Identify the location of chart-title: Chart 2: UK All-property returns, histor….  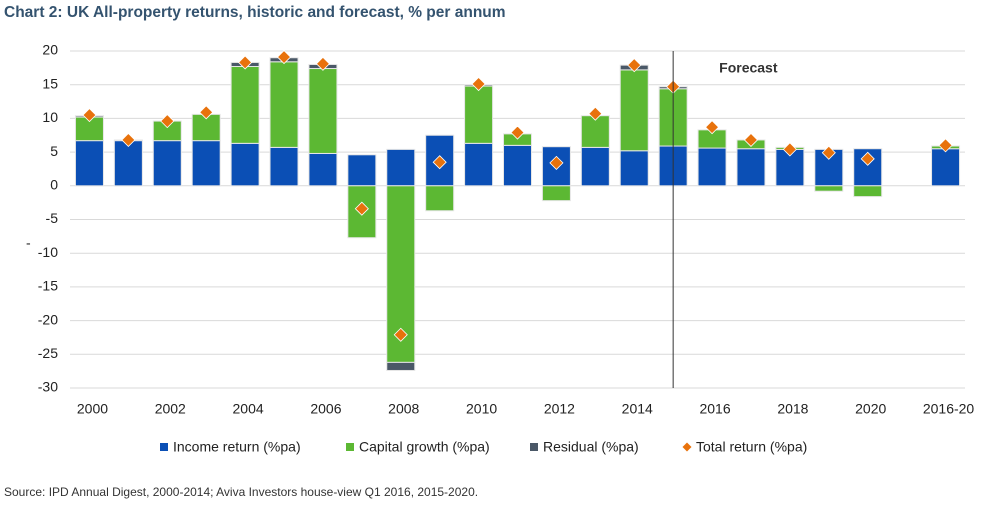
(255, 12).